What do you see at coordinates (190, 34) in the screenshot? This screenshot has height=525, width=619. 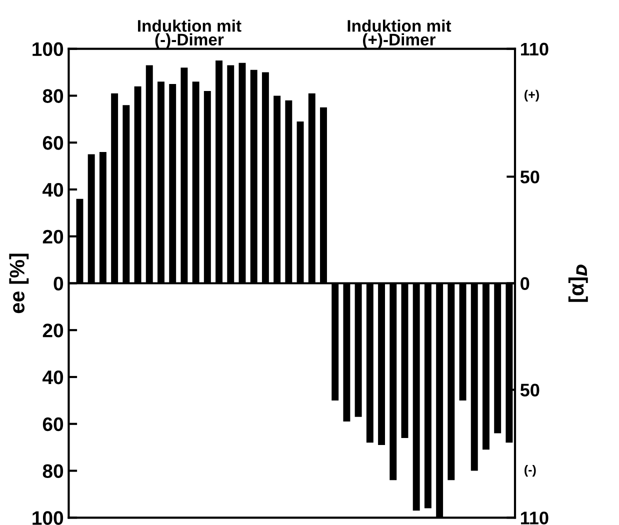 I see `text: Induktion mit (-)-Dimer` at bounding box center [190, 34].